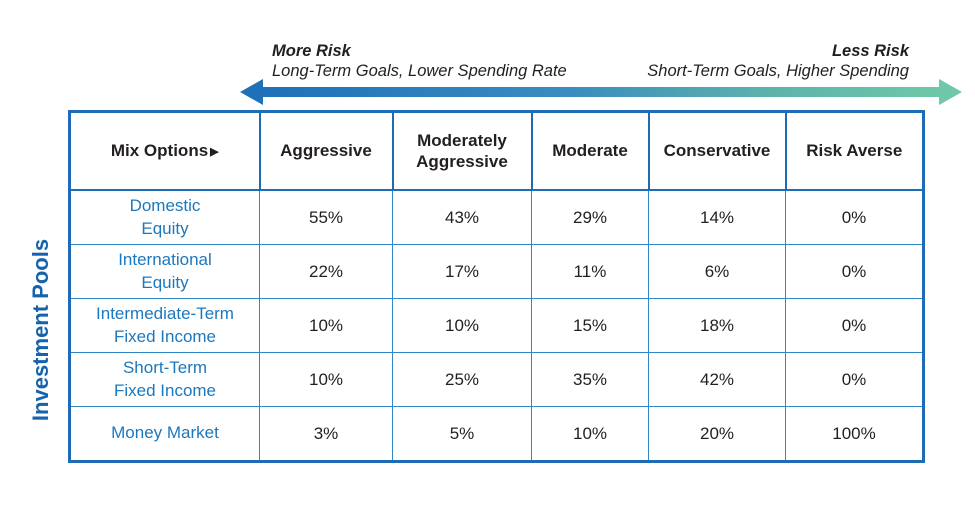 The height and width of the screenshot is (525, 975). What do you see at coordinates (950, 92) in the screenshot?
I see `arrow-right-icon` at bounding box center [950, 92].